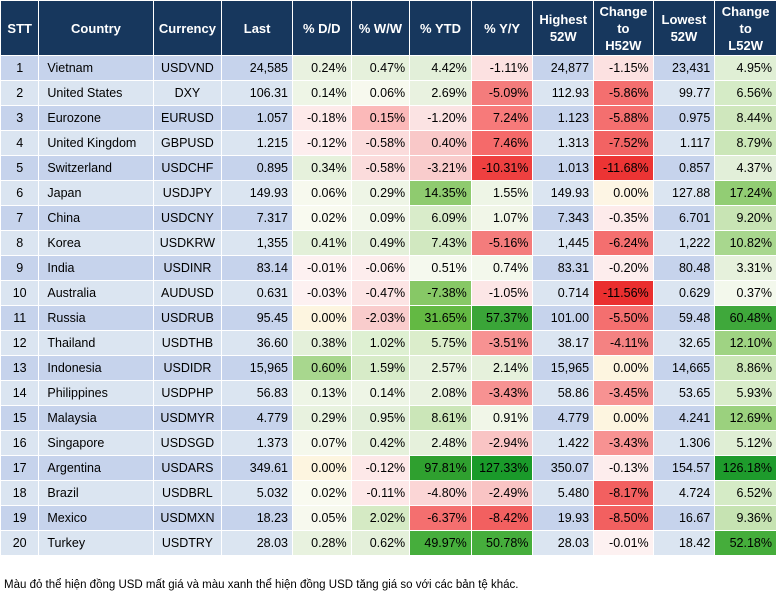 This screenshot has height=602, width=777. What do you see at coordinates (187, 168) in the screenshot?
I see `cell-currency: USDCHF` at bounding box center [187, 168].